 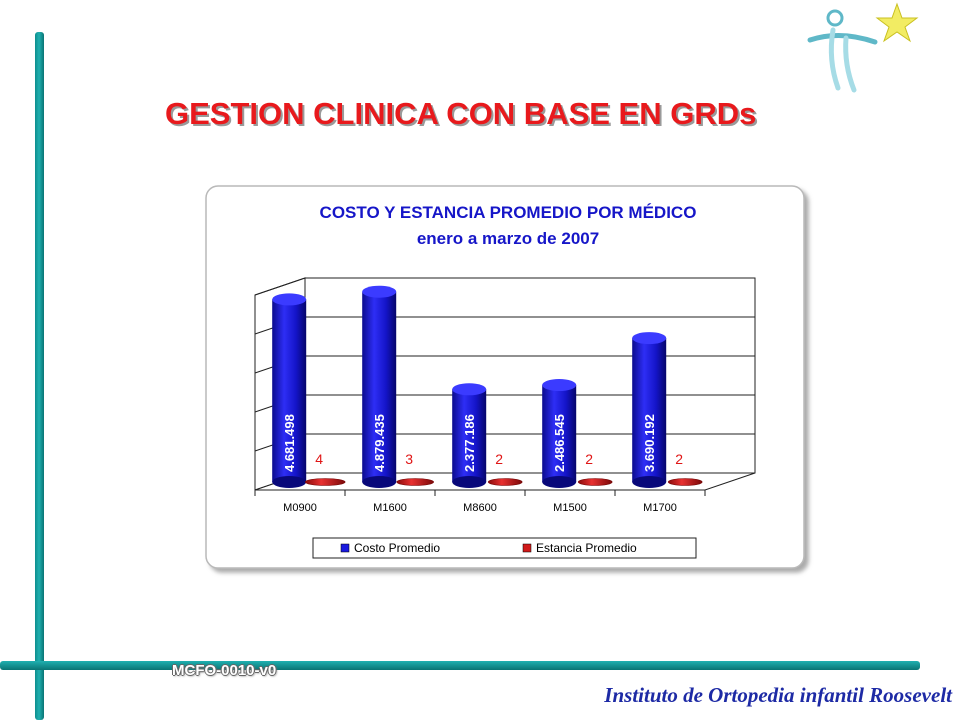 I want to click on bar-costo-promedio: 2.486.545, so click(x=559, y=433).